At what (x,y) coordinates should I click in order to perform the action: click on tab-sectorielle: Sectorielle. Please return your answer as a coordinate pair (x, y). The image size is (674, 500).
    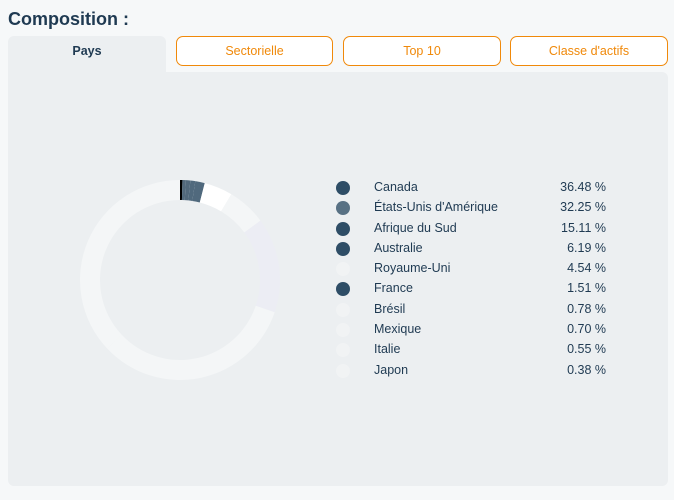
    Looking at the image, I should click on (254, 51).